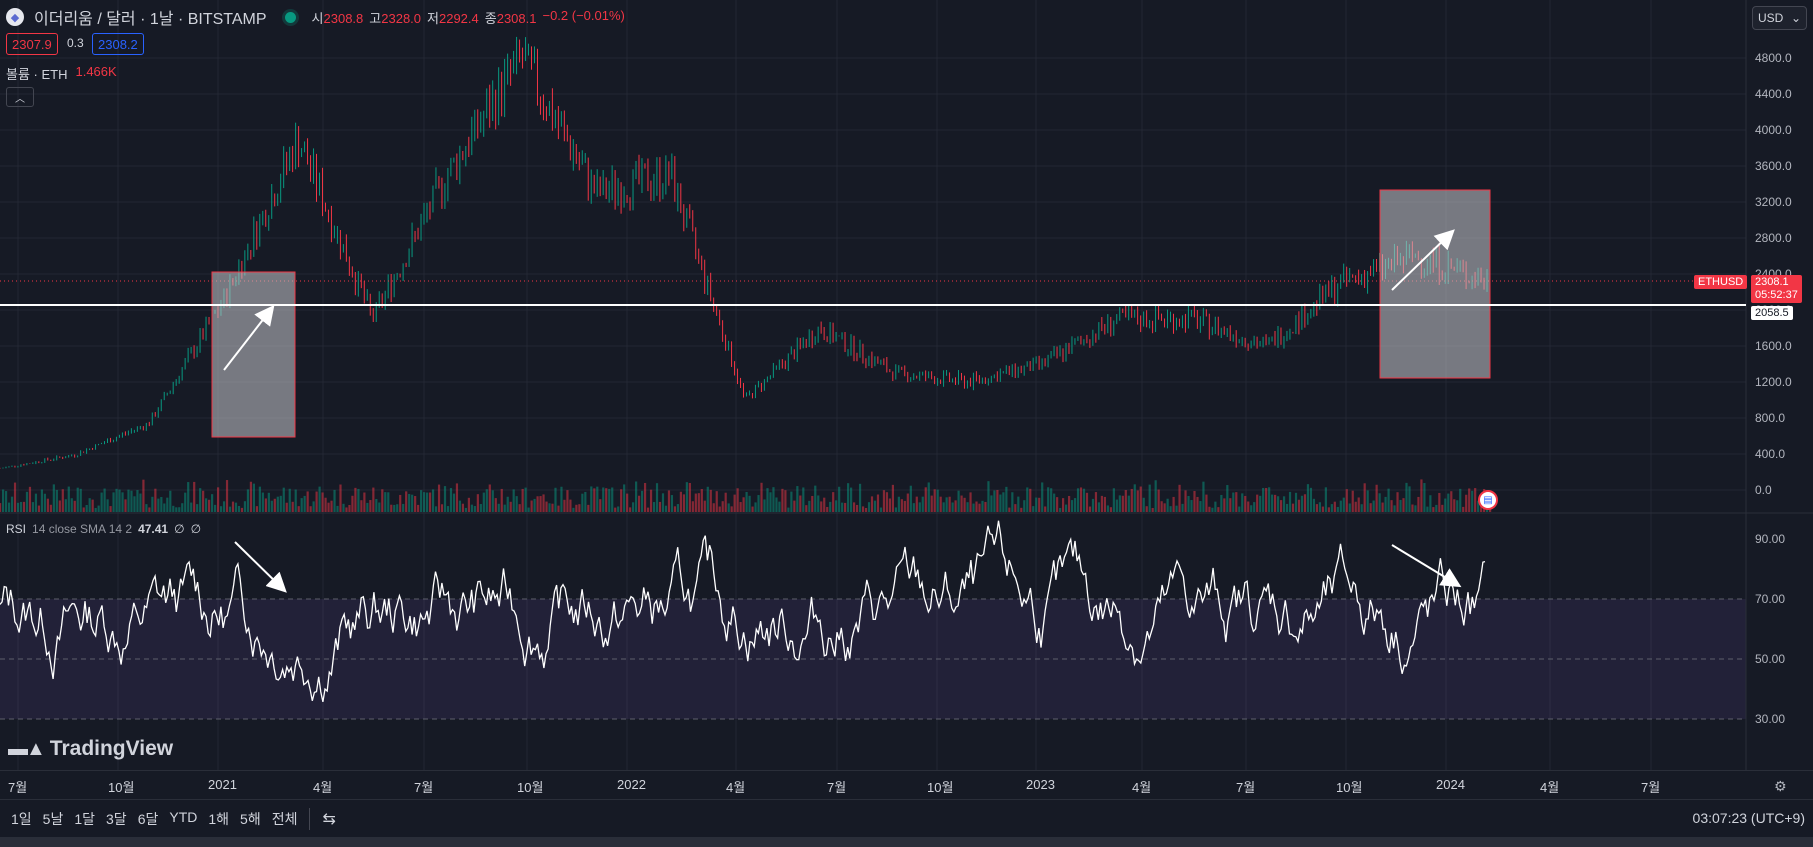 The image size is (1813, 847). Describe the element at coordinates (1770, 719) in the screenshot. I see `rsi-tick-label: 30.00` at that location.